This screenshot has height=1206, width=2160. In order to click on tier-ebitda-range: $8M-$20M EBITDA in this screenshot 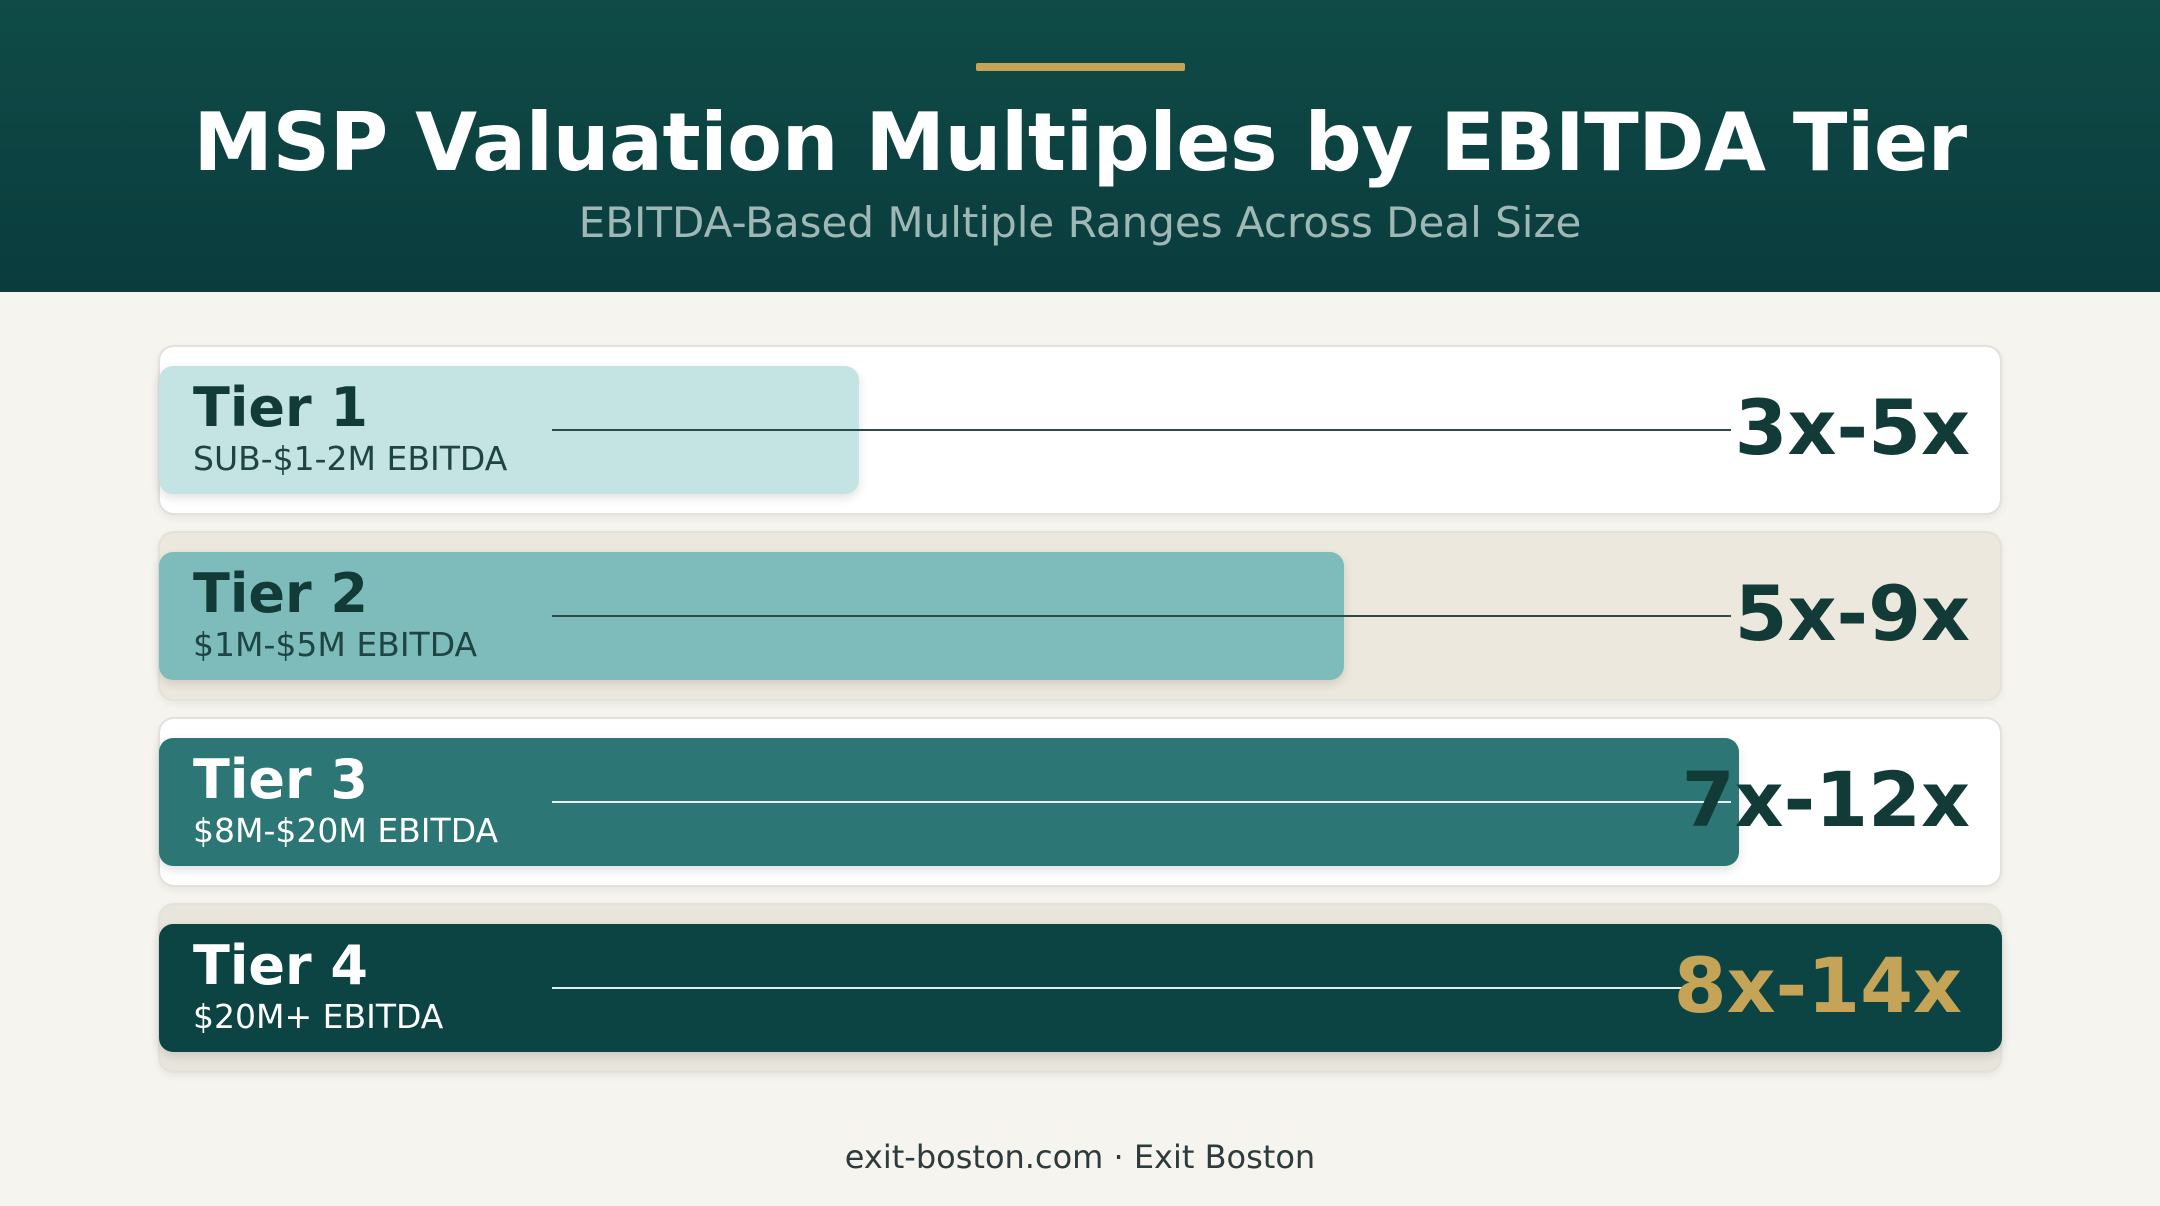, I will do `click(346, 830)`.